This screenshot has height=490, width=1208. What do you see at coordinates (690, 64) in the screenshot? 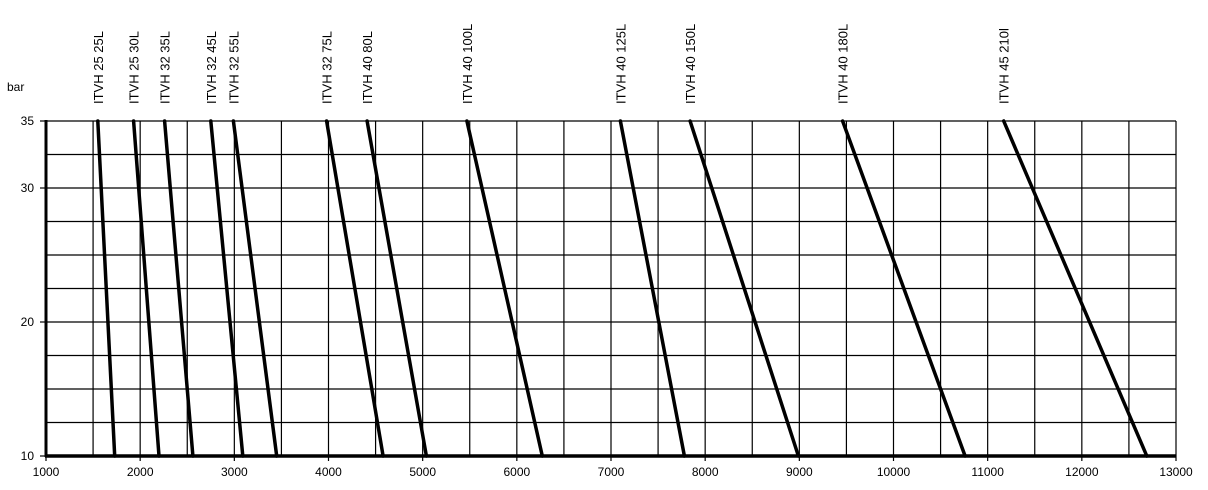
I see `series-label: ITVH 40 150L` at bounding box center [690, 64].